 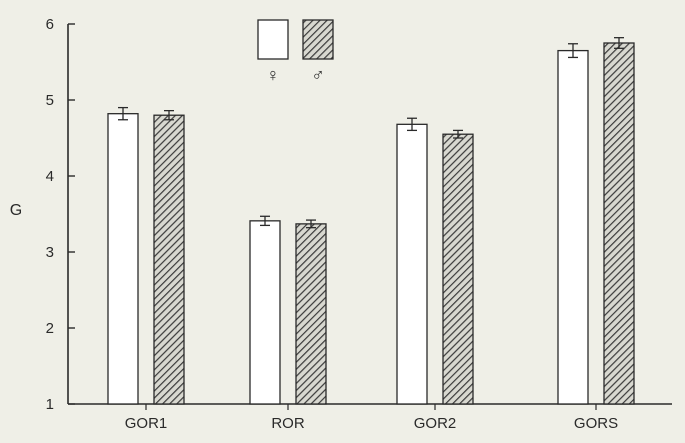 What do you see at coordinates (288, 423) in the screenshot?
I see `x-tick-label: ROR` at bounding box center [288, 423].